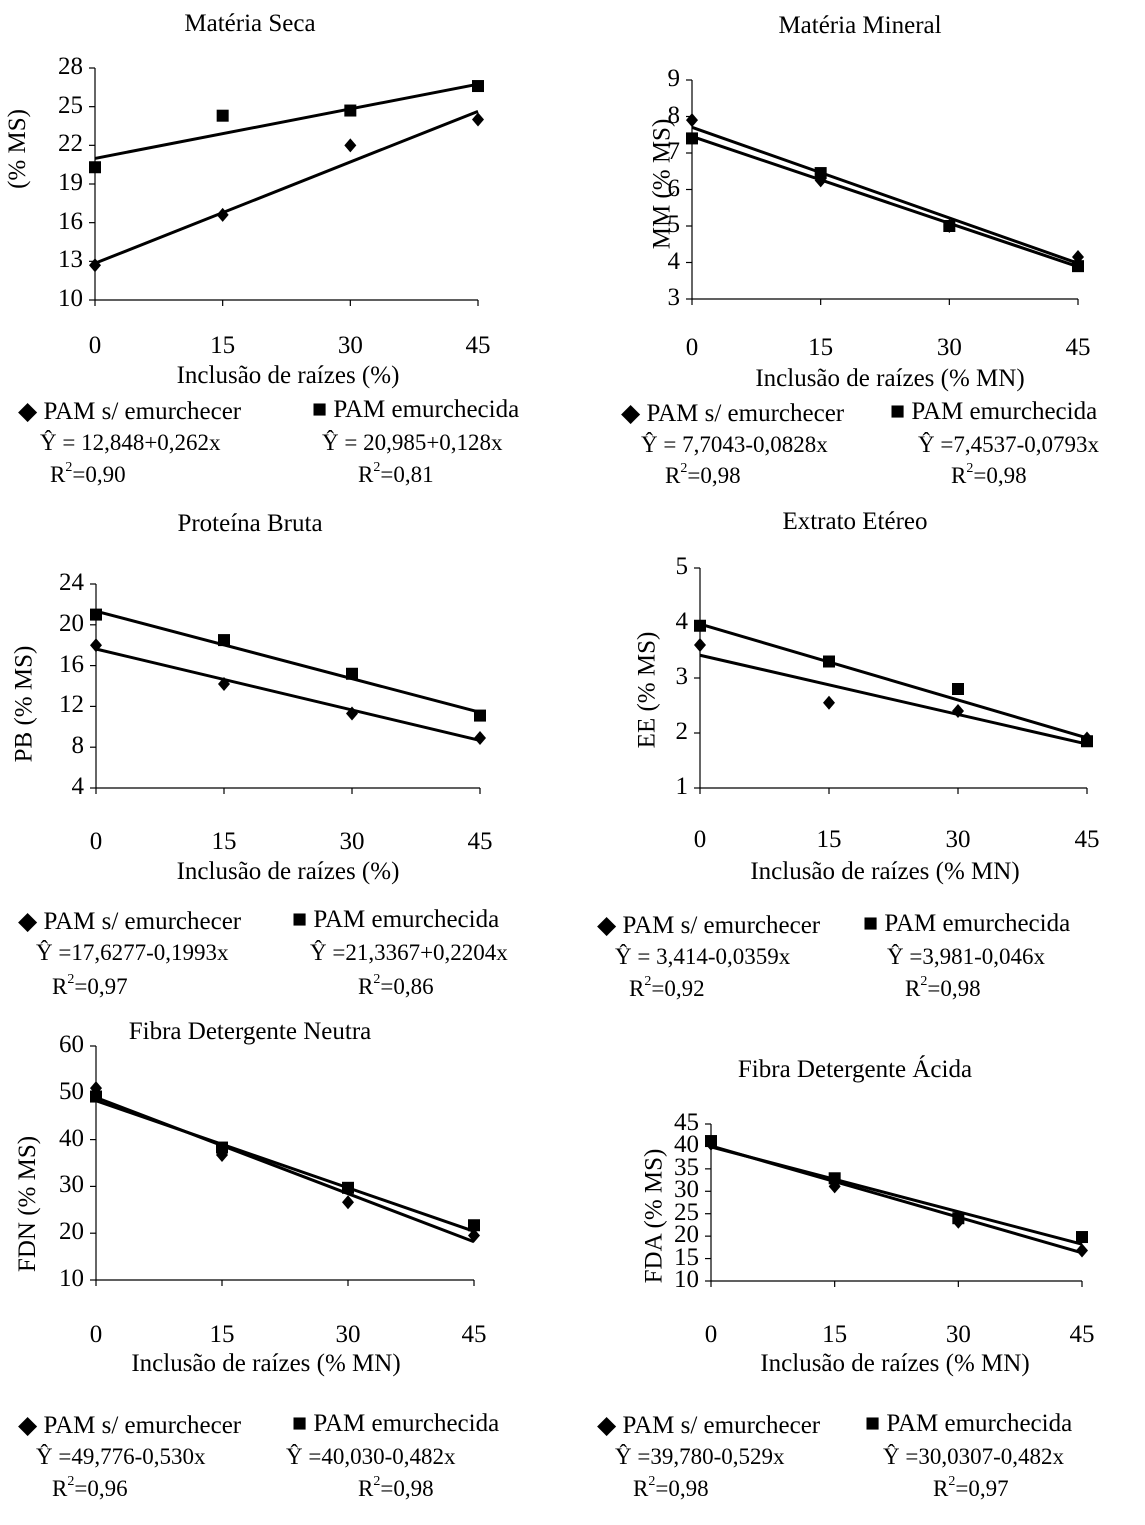 The image size is (1145, 1525). What do you see at coordinates (682, 676) in the screenshot?
I see `y-tick-label: 3` at bounding box center [682, 676].